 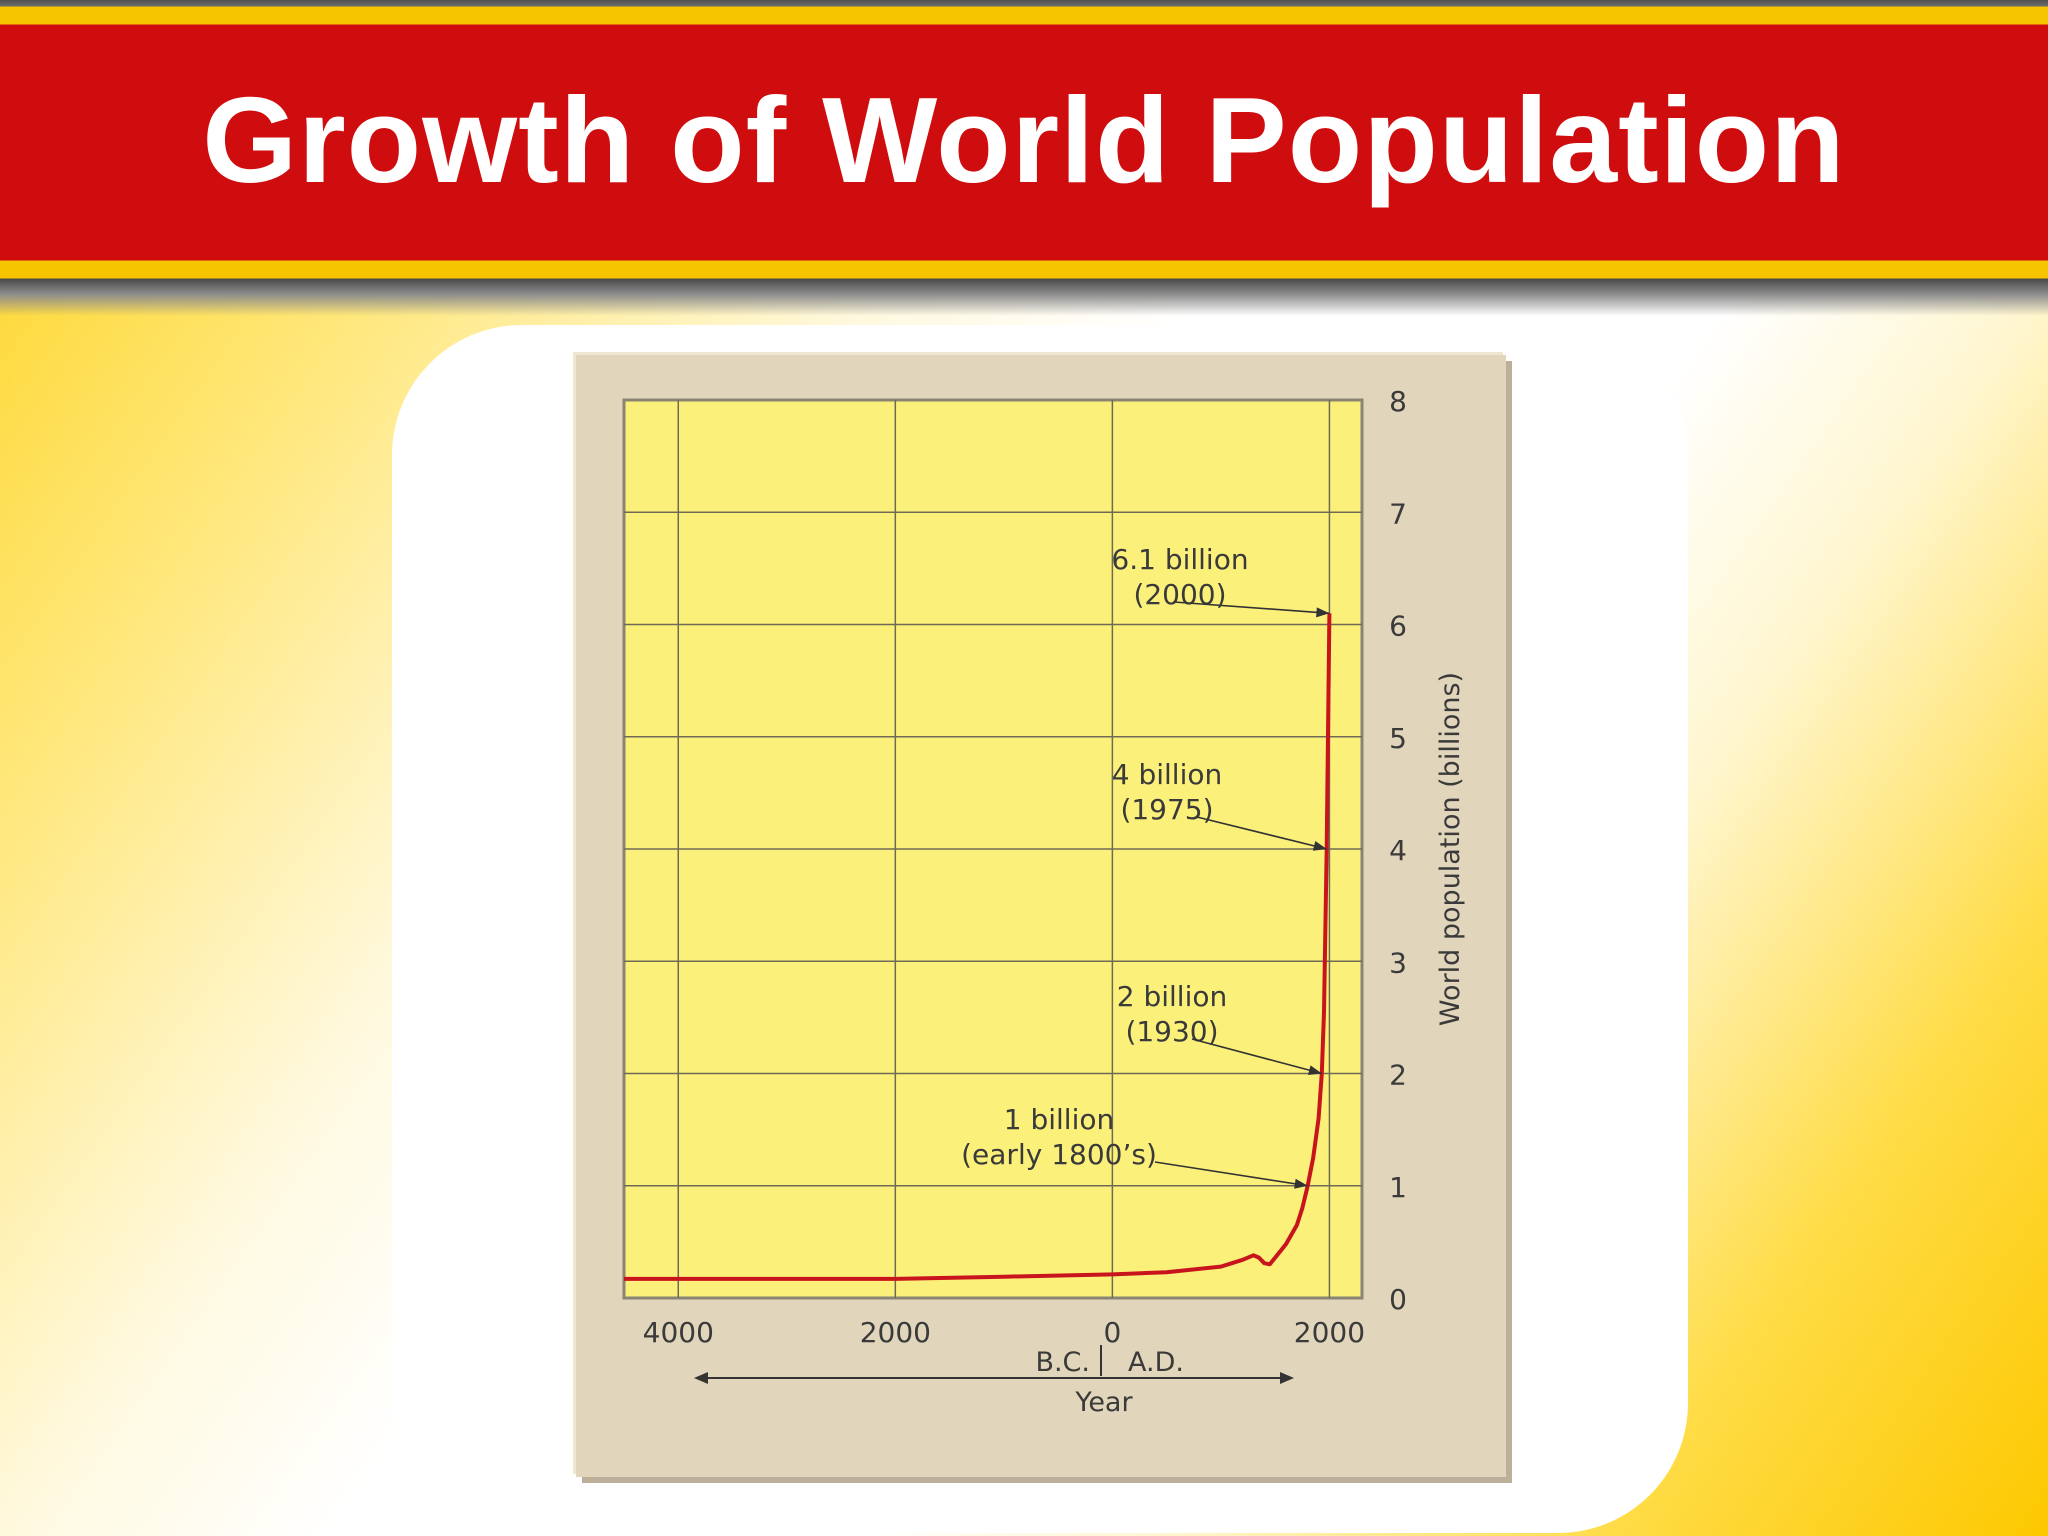 What do you see at coordinates (1004, 1332) in the screenshot?
I see `x-tick-labels: 4000 2000 0 2000` at bounding box center [1004, 1332].